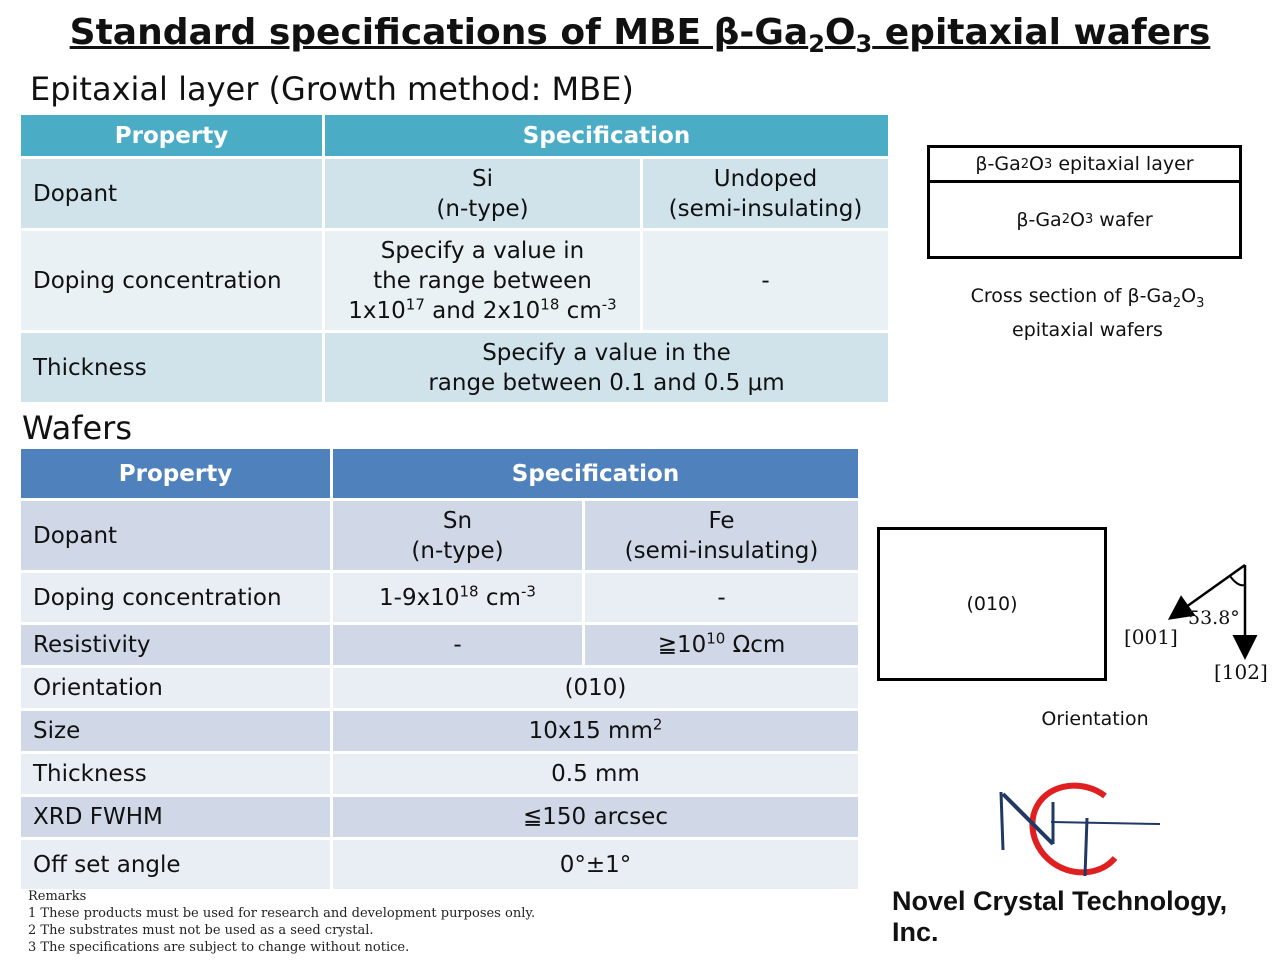  What do you see at coordinates (332, 89) in the screenshot?
I see `epitaxial-heading: Epitaxial layer (Growth method: MBE)` at bounding box center [332, 89].